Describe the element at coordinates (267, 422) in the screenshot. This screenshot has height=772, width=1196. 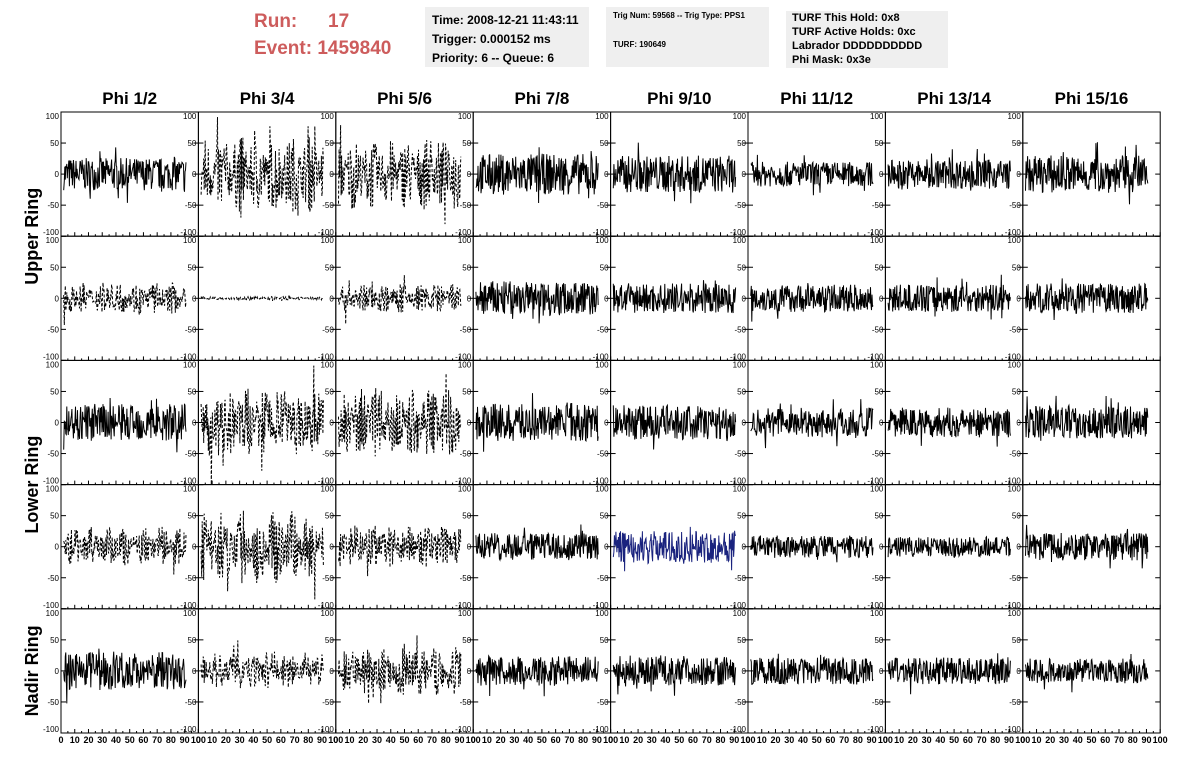
I see `panel-frame` at that location.